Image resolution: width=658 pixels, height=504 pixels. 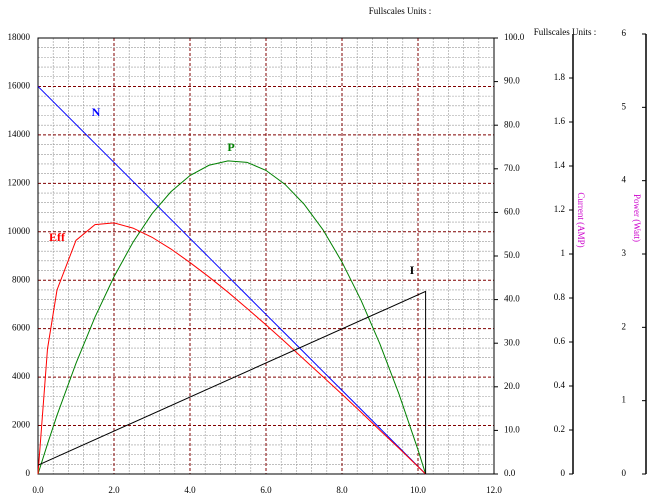 What do you see at coordinates (418, 490) in the screenshot?
I see `x-tick-label: 10.0` at bounding box center [418, 490].